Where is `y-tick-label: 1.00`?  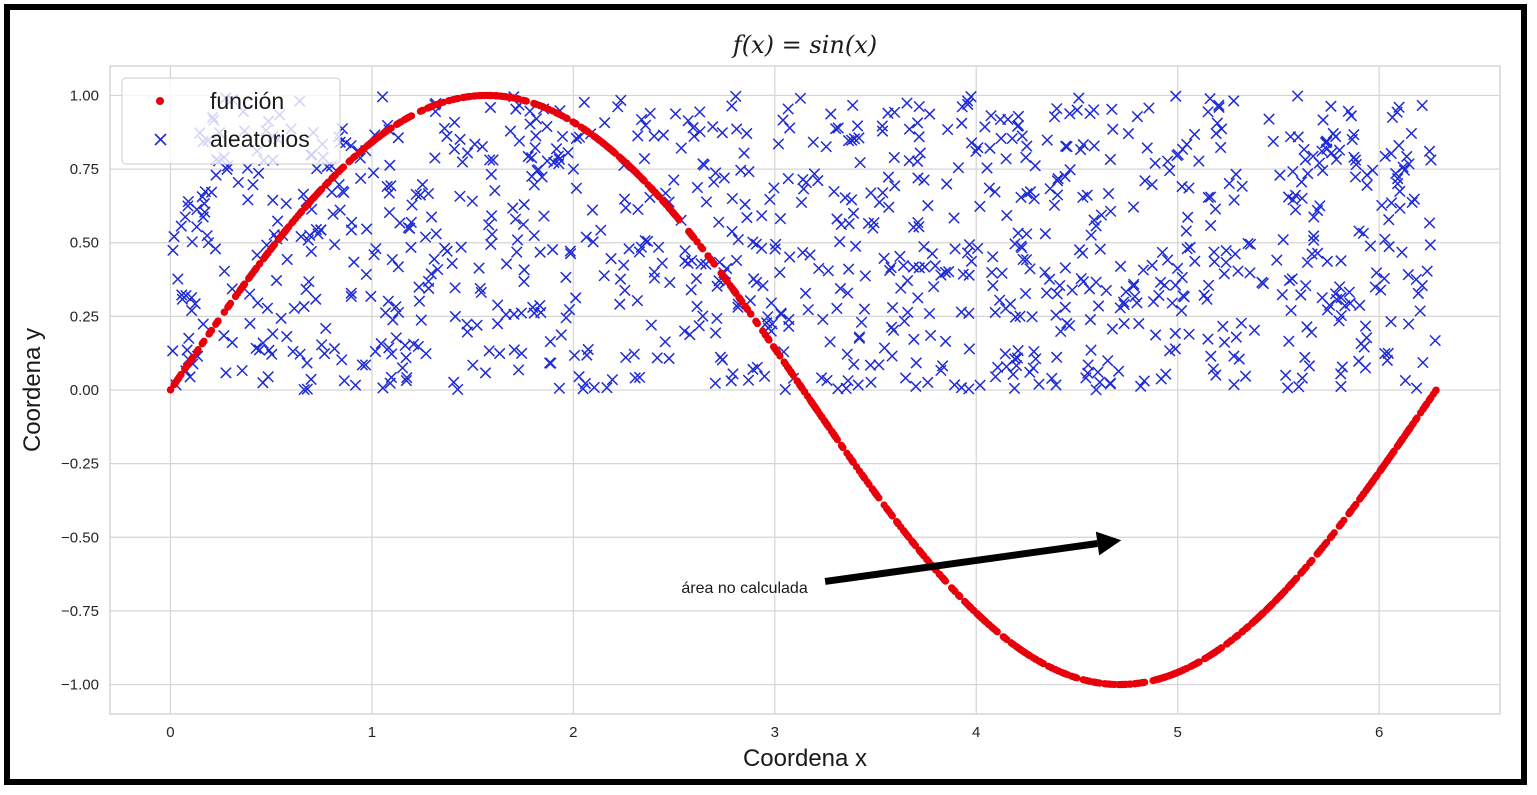 y-tick-label: 1.00 is located at coordinates (84, 95).